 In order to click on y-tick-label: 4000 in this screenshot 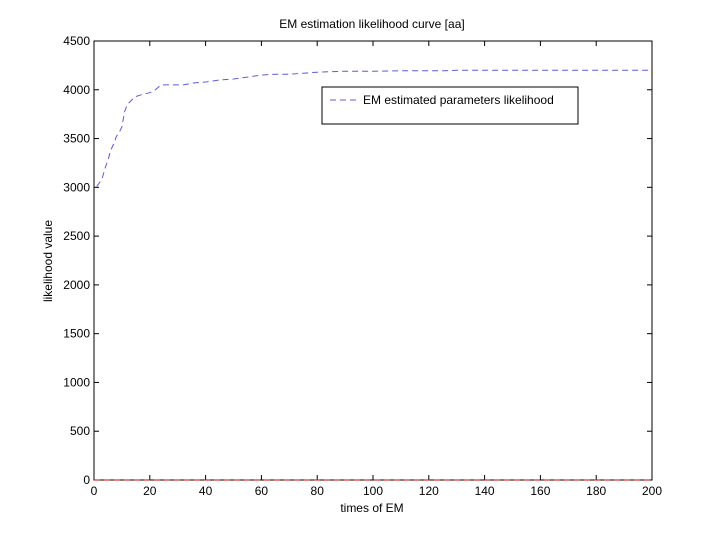, I will do `click(76, 90)`.